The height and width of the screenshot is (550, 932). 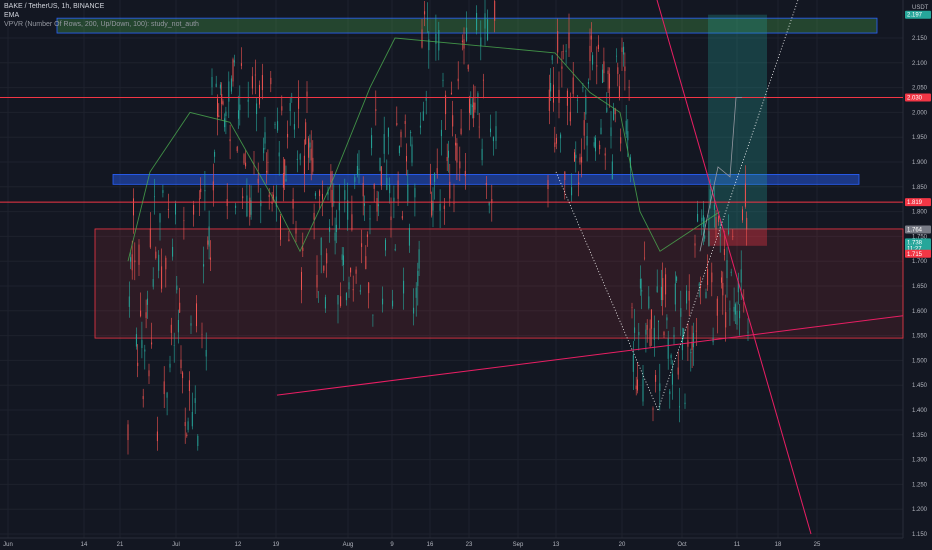 I want to click on y-tick-label: 1.350, so click(x=920, y=436).